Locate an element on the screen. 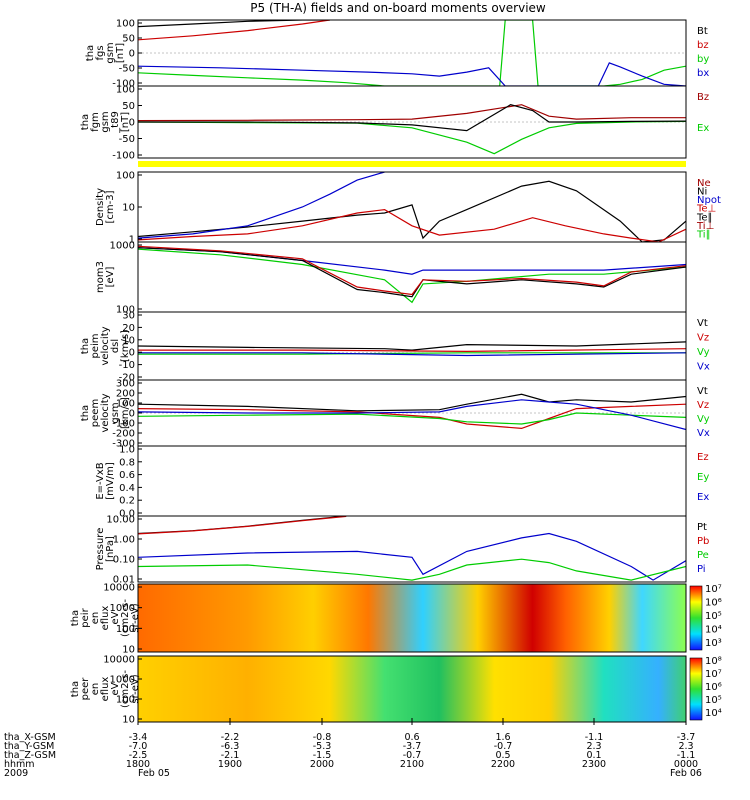  axis-row-value: 0.6 is located at coordinates (411, 737).